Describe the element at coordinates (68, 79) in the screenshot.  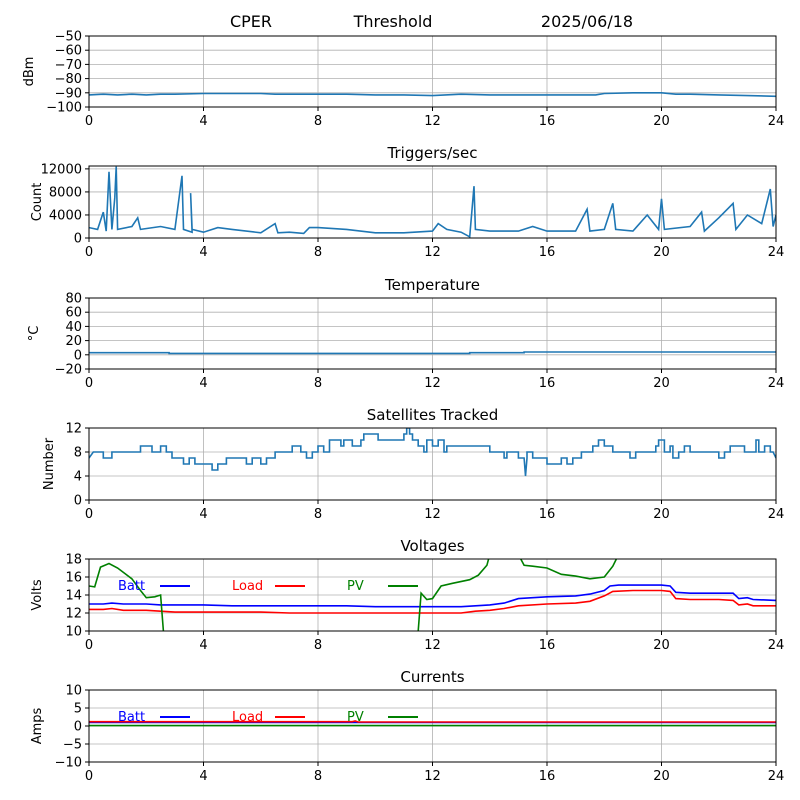
I see `y-tick-label: −80` at that location.